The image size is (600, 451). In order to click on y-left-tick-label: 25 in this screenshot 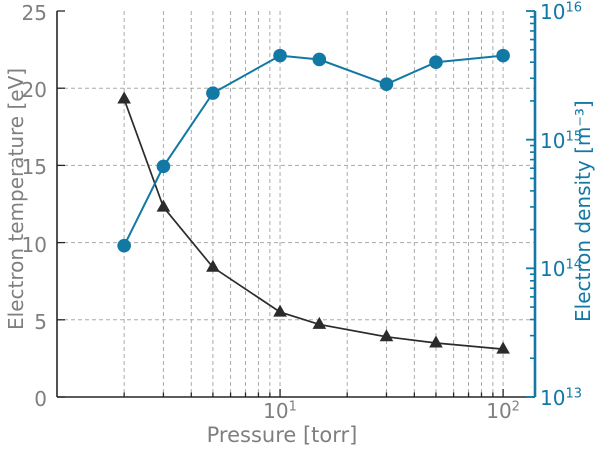, I will do `click(34, 13)`.